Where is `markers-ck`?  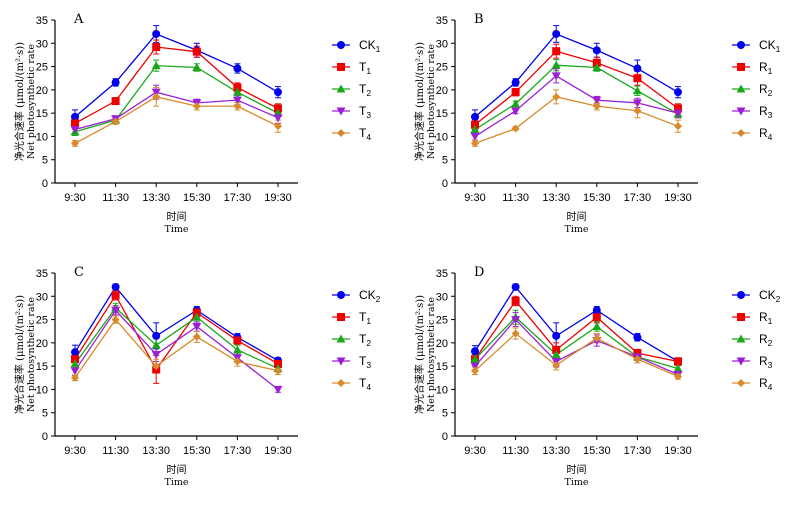 markers-ck is located at coordinates (576, 75).